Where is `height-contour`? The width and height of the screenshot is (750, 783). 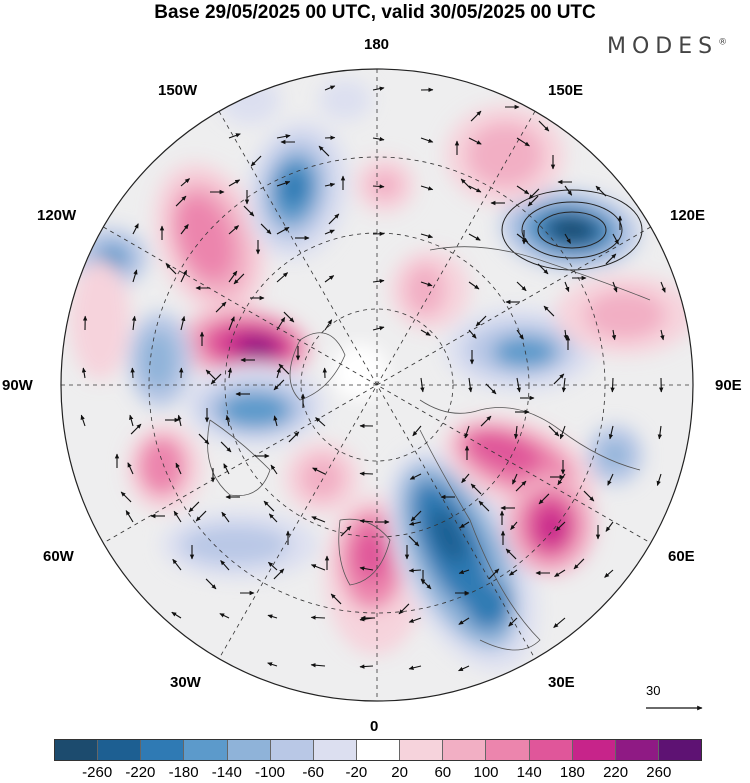
height-contour is located at coordinates (572, 230).